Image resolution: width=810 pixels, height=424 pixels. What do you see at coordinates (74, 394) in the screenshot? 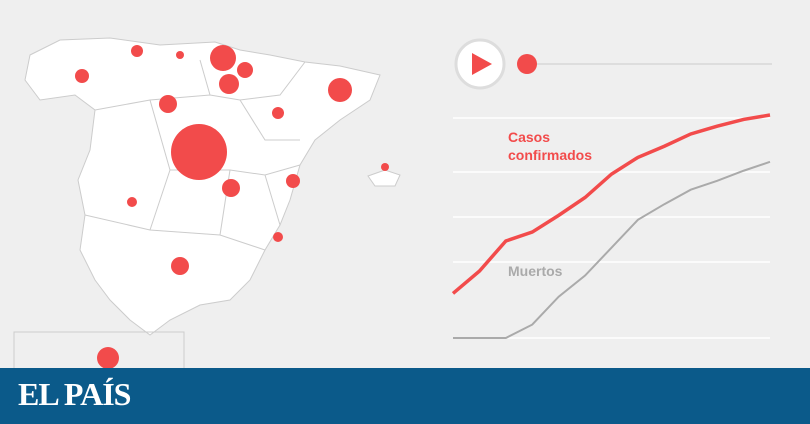
I see `brand-logo: EL PAÍS` at bounding box center [74, 394].